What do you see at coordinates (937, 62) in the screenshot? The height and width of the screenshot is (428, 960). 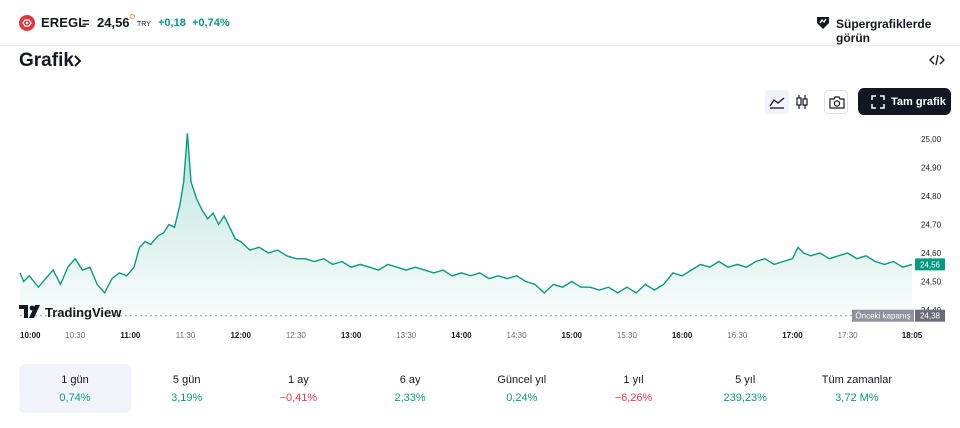 I see `embed-code-icon` at bounding box center [937, 62].